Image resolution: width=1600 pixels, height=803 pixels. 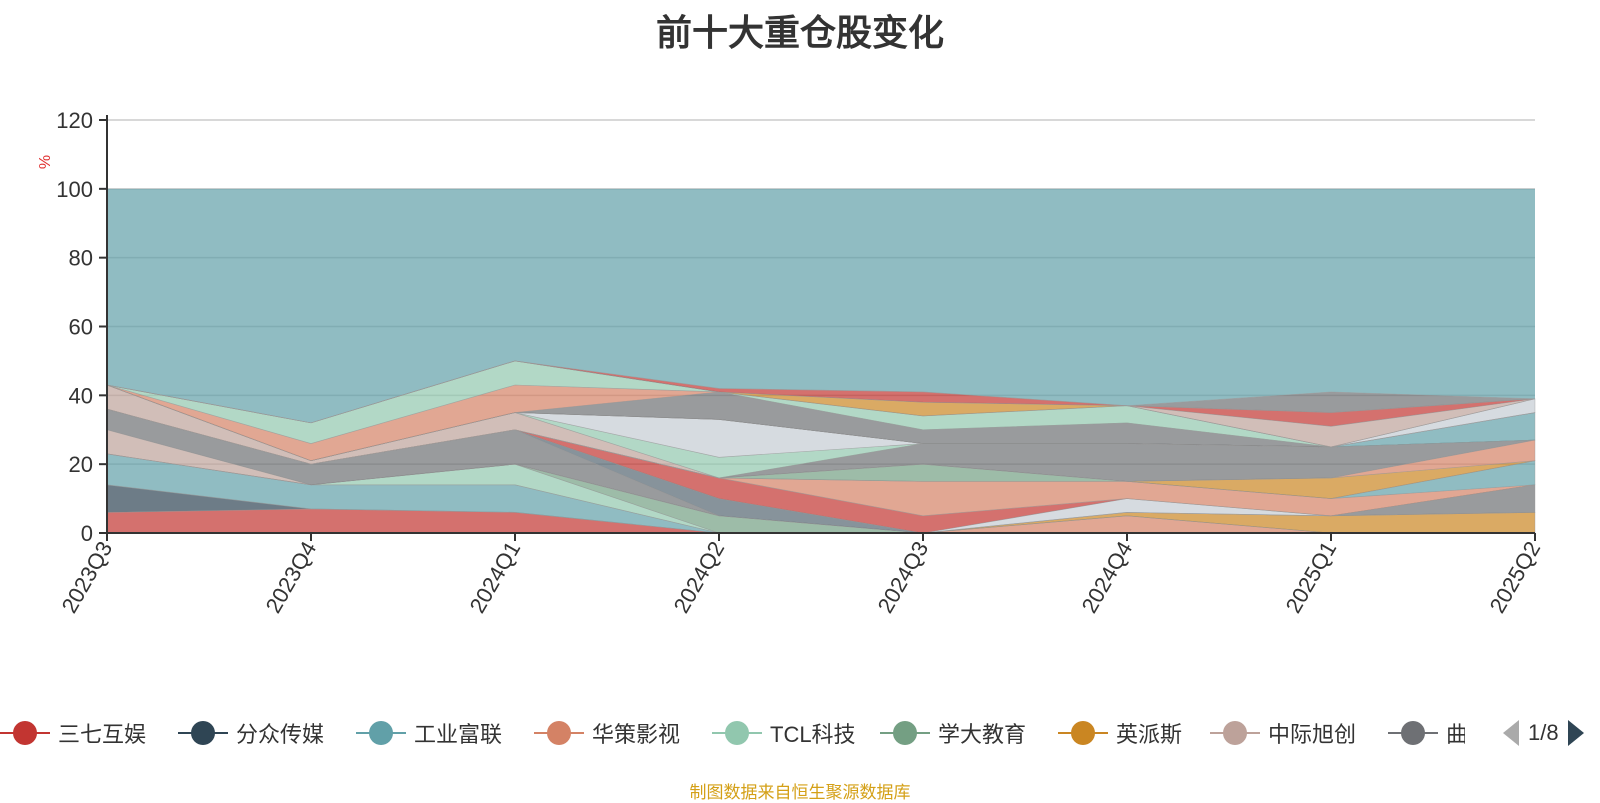 What do you see at coordinates (81, 327) in the screenshot?
I see `y-tick-label-60: 60` at bounding box center [81, 327].